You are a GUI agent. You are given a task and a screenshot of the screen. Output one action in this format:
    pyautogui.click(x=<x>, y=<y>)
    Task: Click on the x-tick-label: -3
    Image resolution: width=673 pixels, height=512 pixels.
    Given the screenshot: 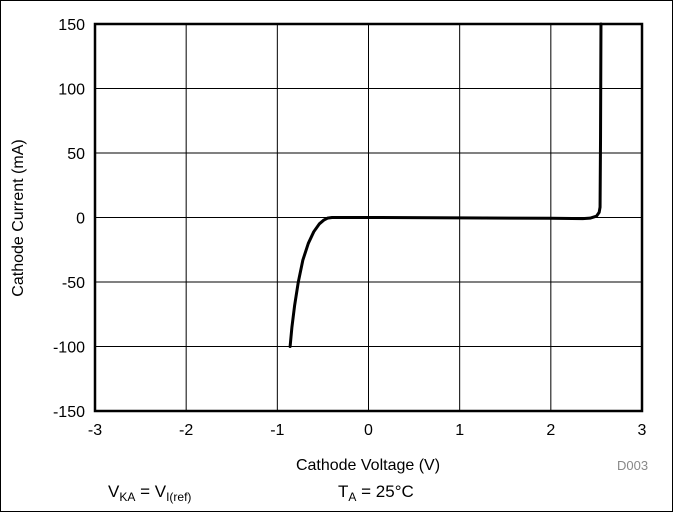 What is the action you would take?
    pyautogui.click(x=95, y=430)
    